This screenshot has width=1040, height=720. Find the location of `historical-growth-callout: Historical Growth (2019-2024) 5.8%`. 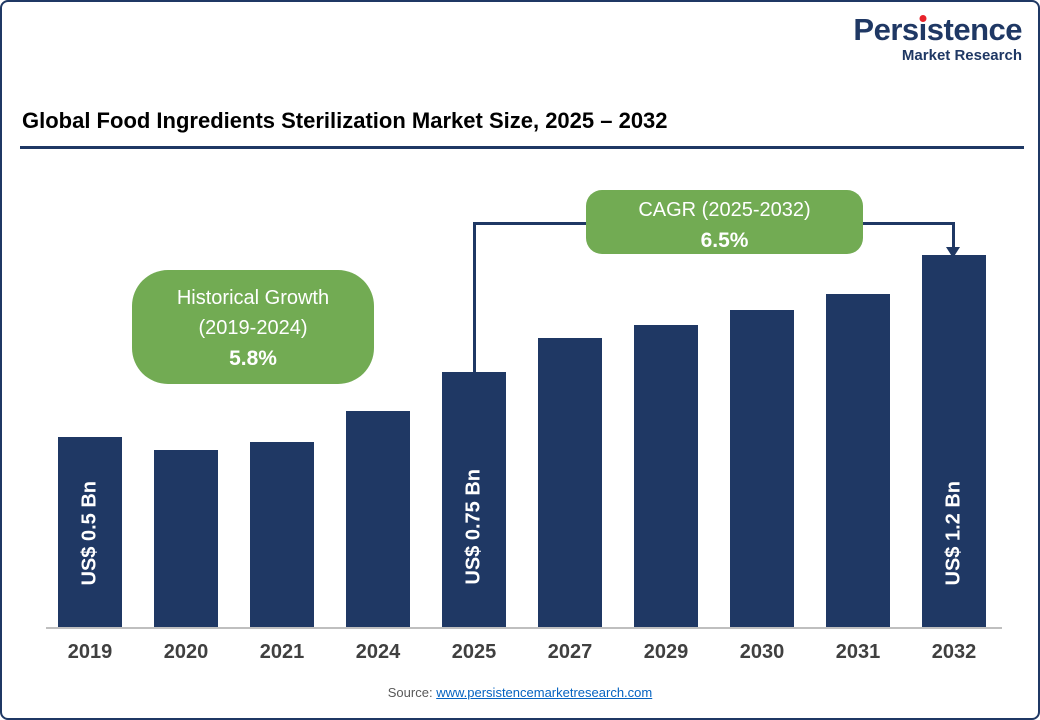

historical-growth-callout: Historical Growth (2019-2024) 5.8% is located at coordinates (253, 327).